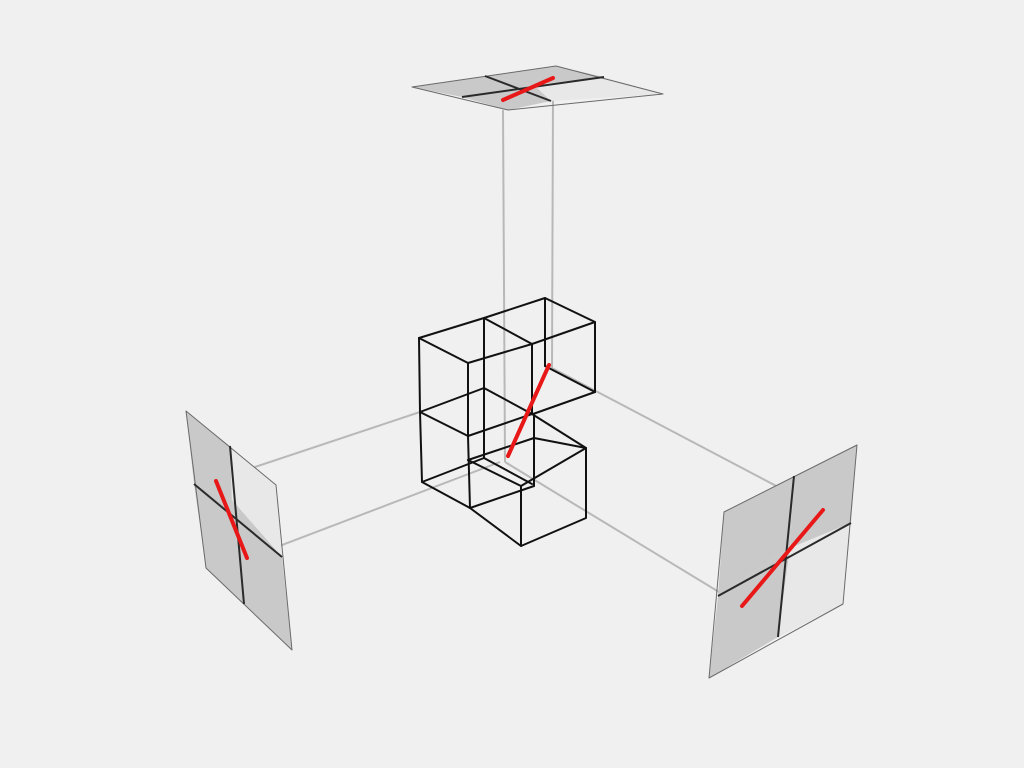 The width and height of the screenshot is (1024, 768). I want to click on main-segment, so click(528, 410).